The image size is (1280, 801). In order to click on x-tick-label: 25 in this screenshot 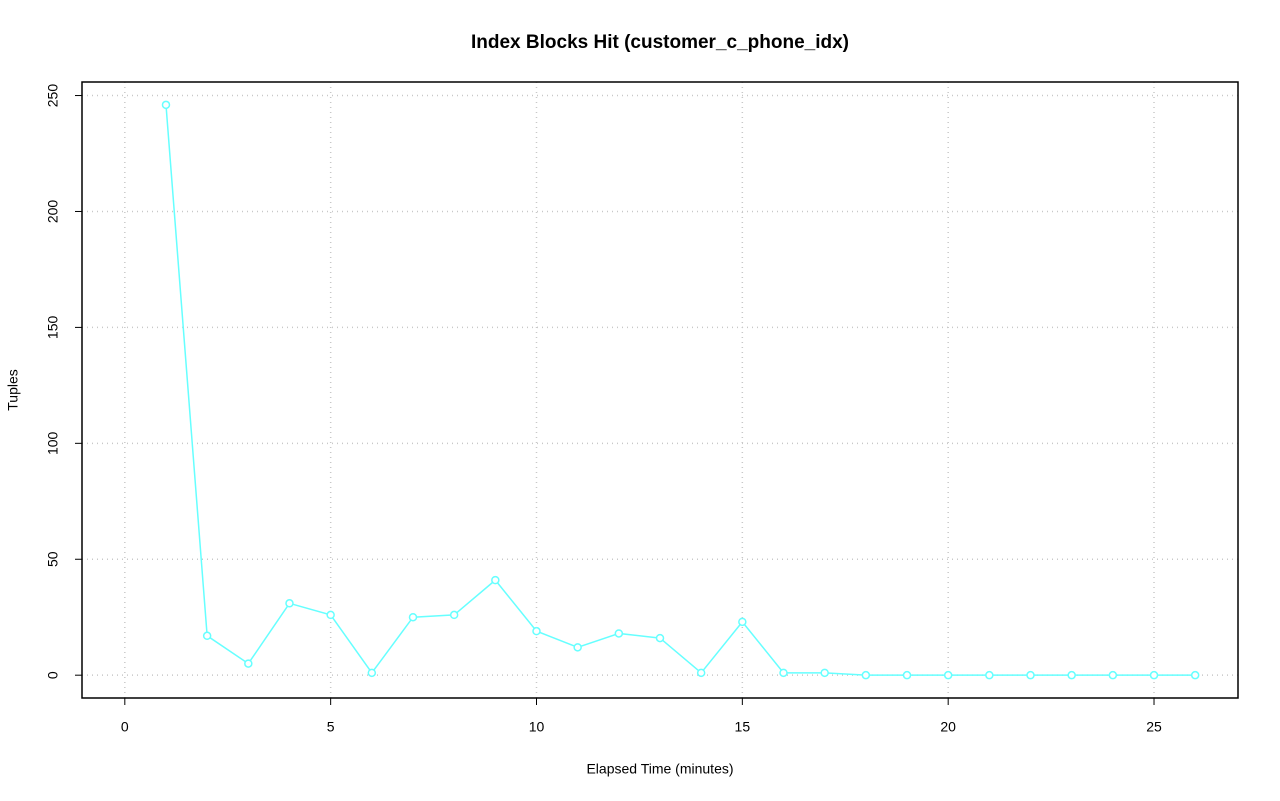, I will do `click(1154, 727)`.